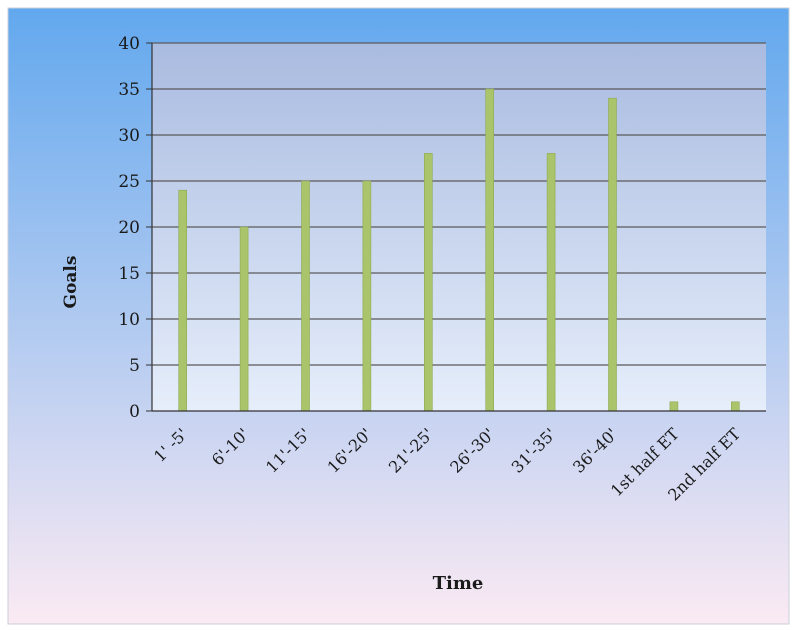  What do you see at coordinates (129, 228) in the screenshot?
I see `y-tick-label: 20` at bounding box center [129, 228].